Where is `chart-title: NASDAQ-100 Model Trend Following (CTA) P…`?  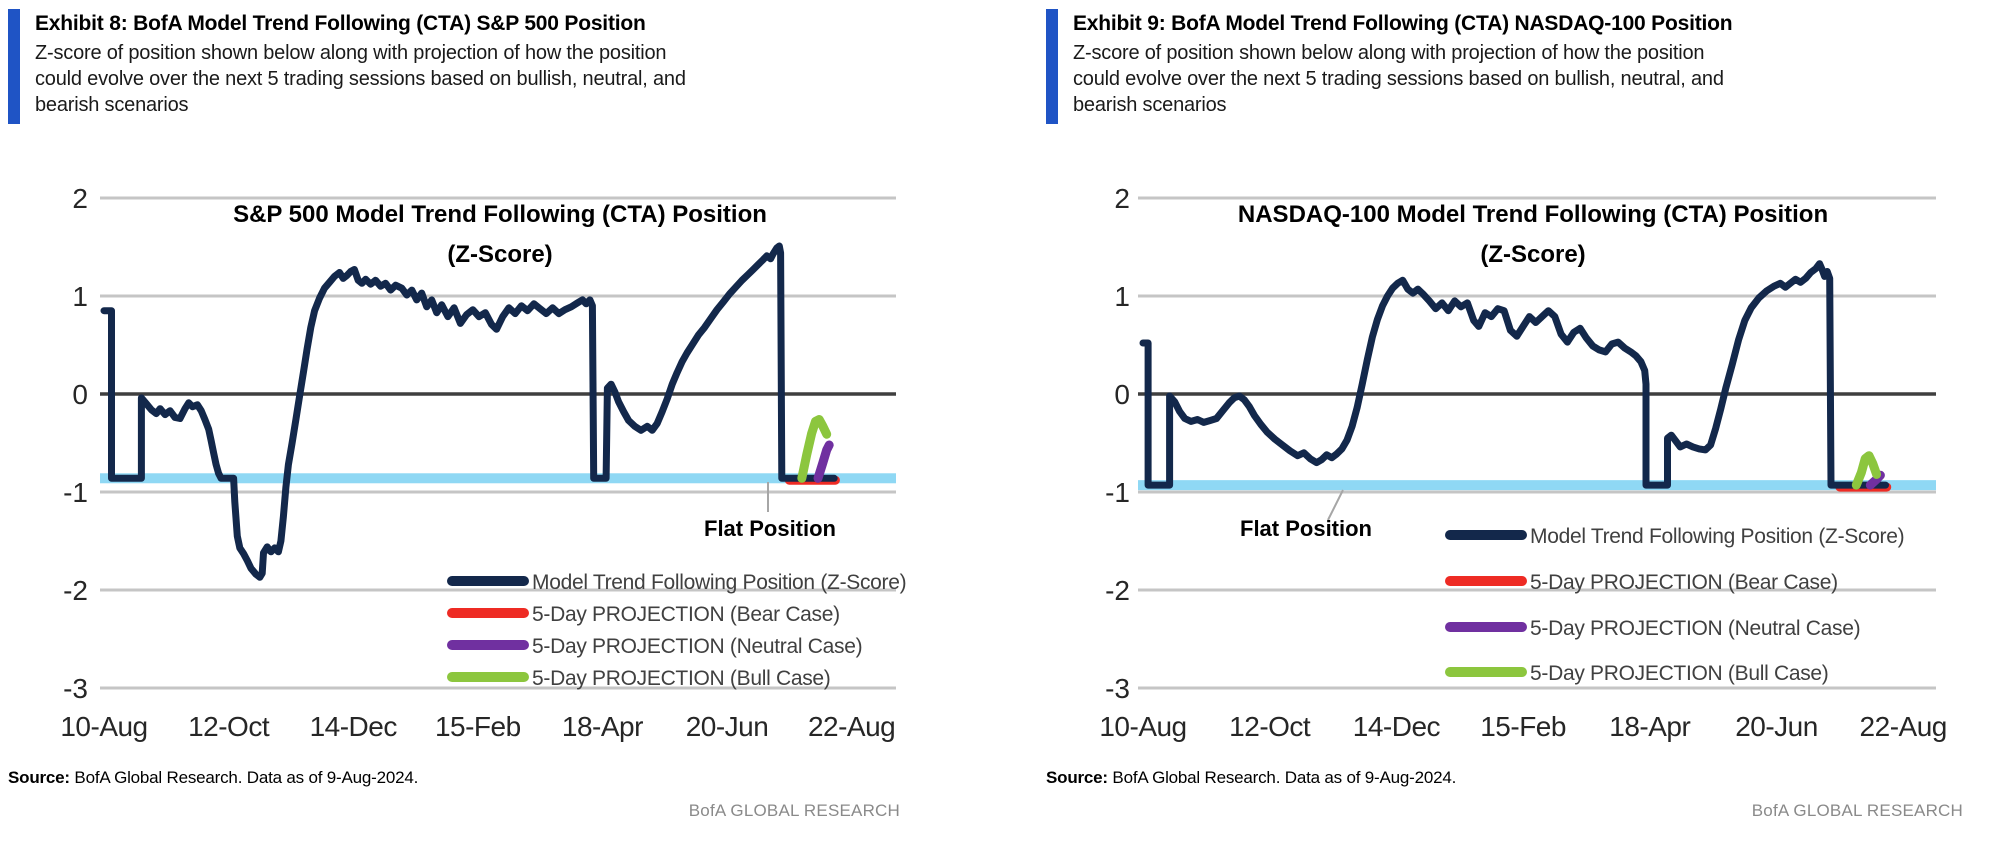
chart-title: NASDAQ-100 Model Trend Following (CTA) P… is located at coordinates (1533, 214).